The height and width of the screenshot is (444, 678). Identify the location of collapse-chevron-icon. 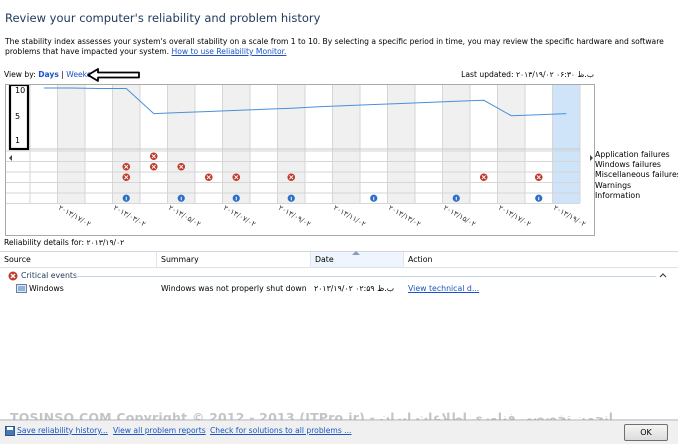
(663, 275).